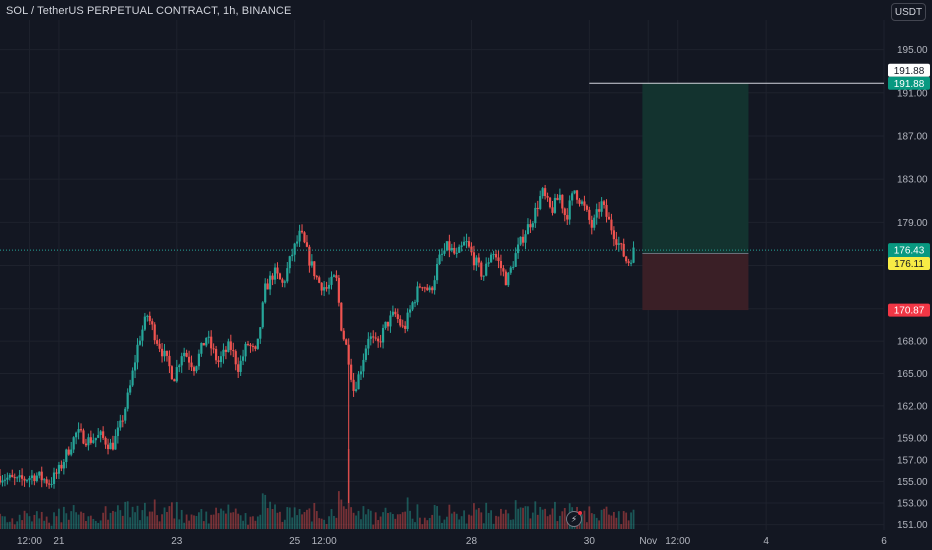 The width and height of the screenshot is (932, 550). Describe the element at coordinates (912, 439) in the screenshot. I see `y-tick-label: 159.00` at that location.